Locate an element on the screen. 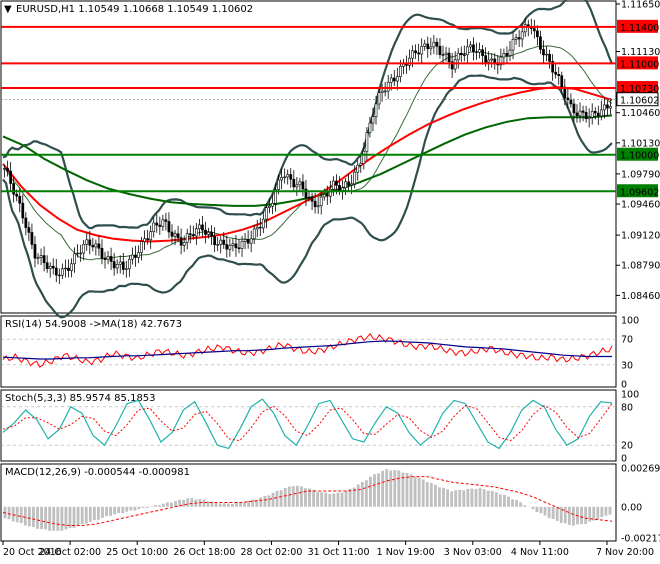  price-tick-label: 1.08460 is located at coordinates (640, 296).